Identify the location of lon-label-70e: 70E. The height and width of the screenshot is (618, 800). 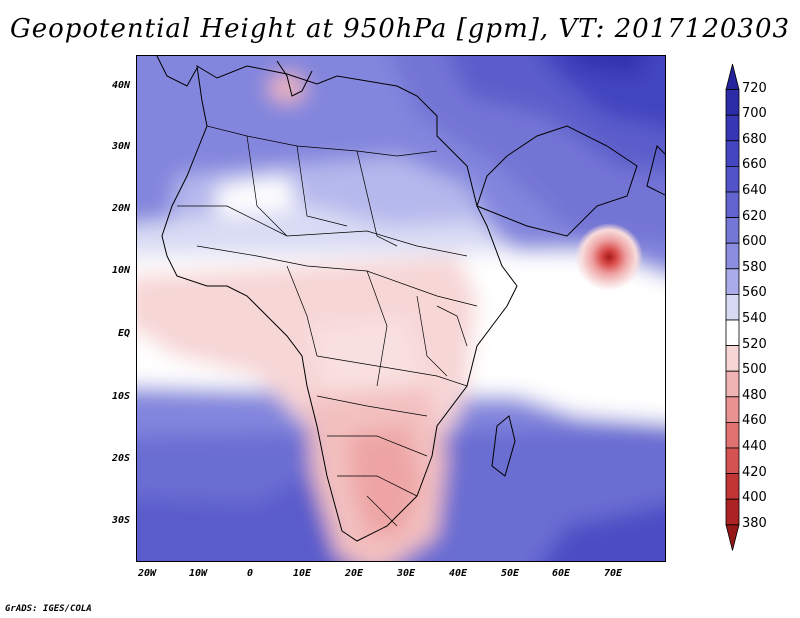
(613, 573).